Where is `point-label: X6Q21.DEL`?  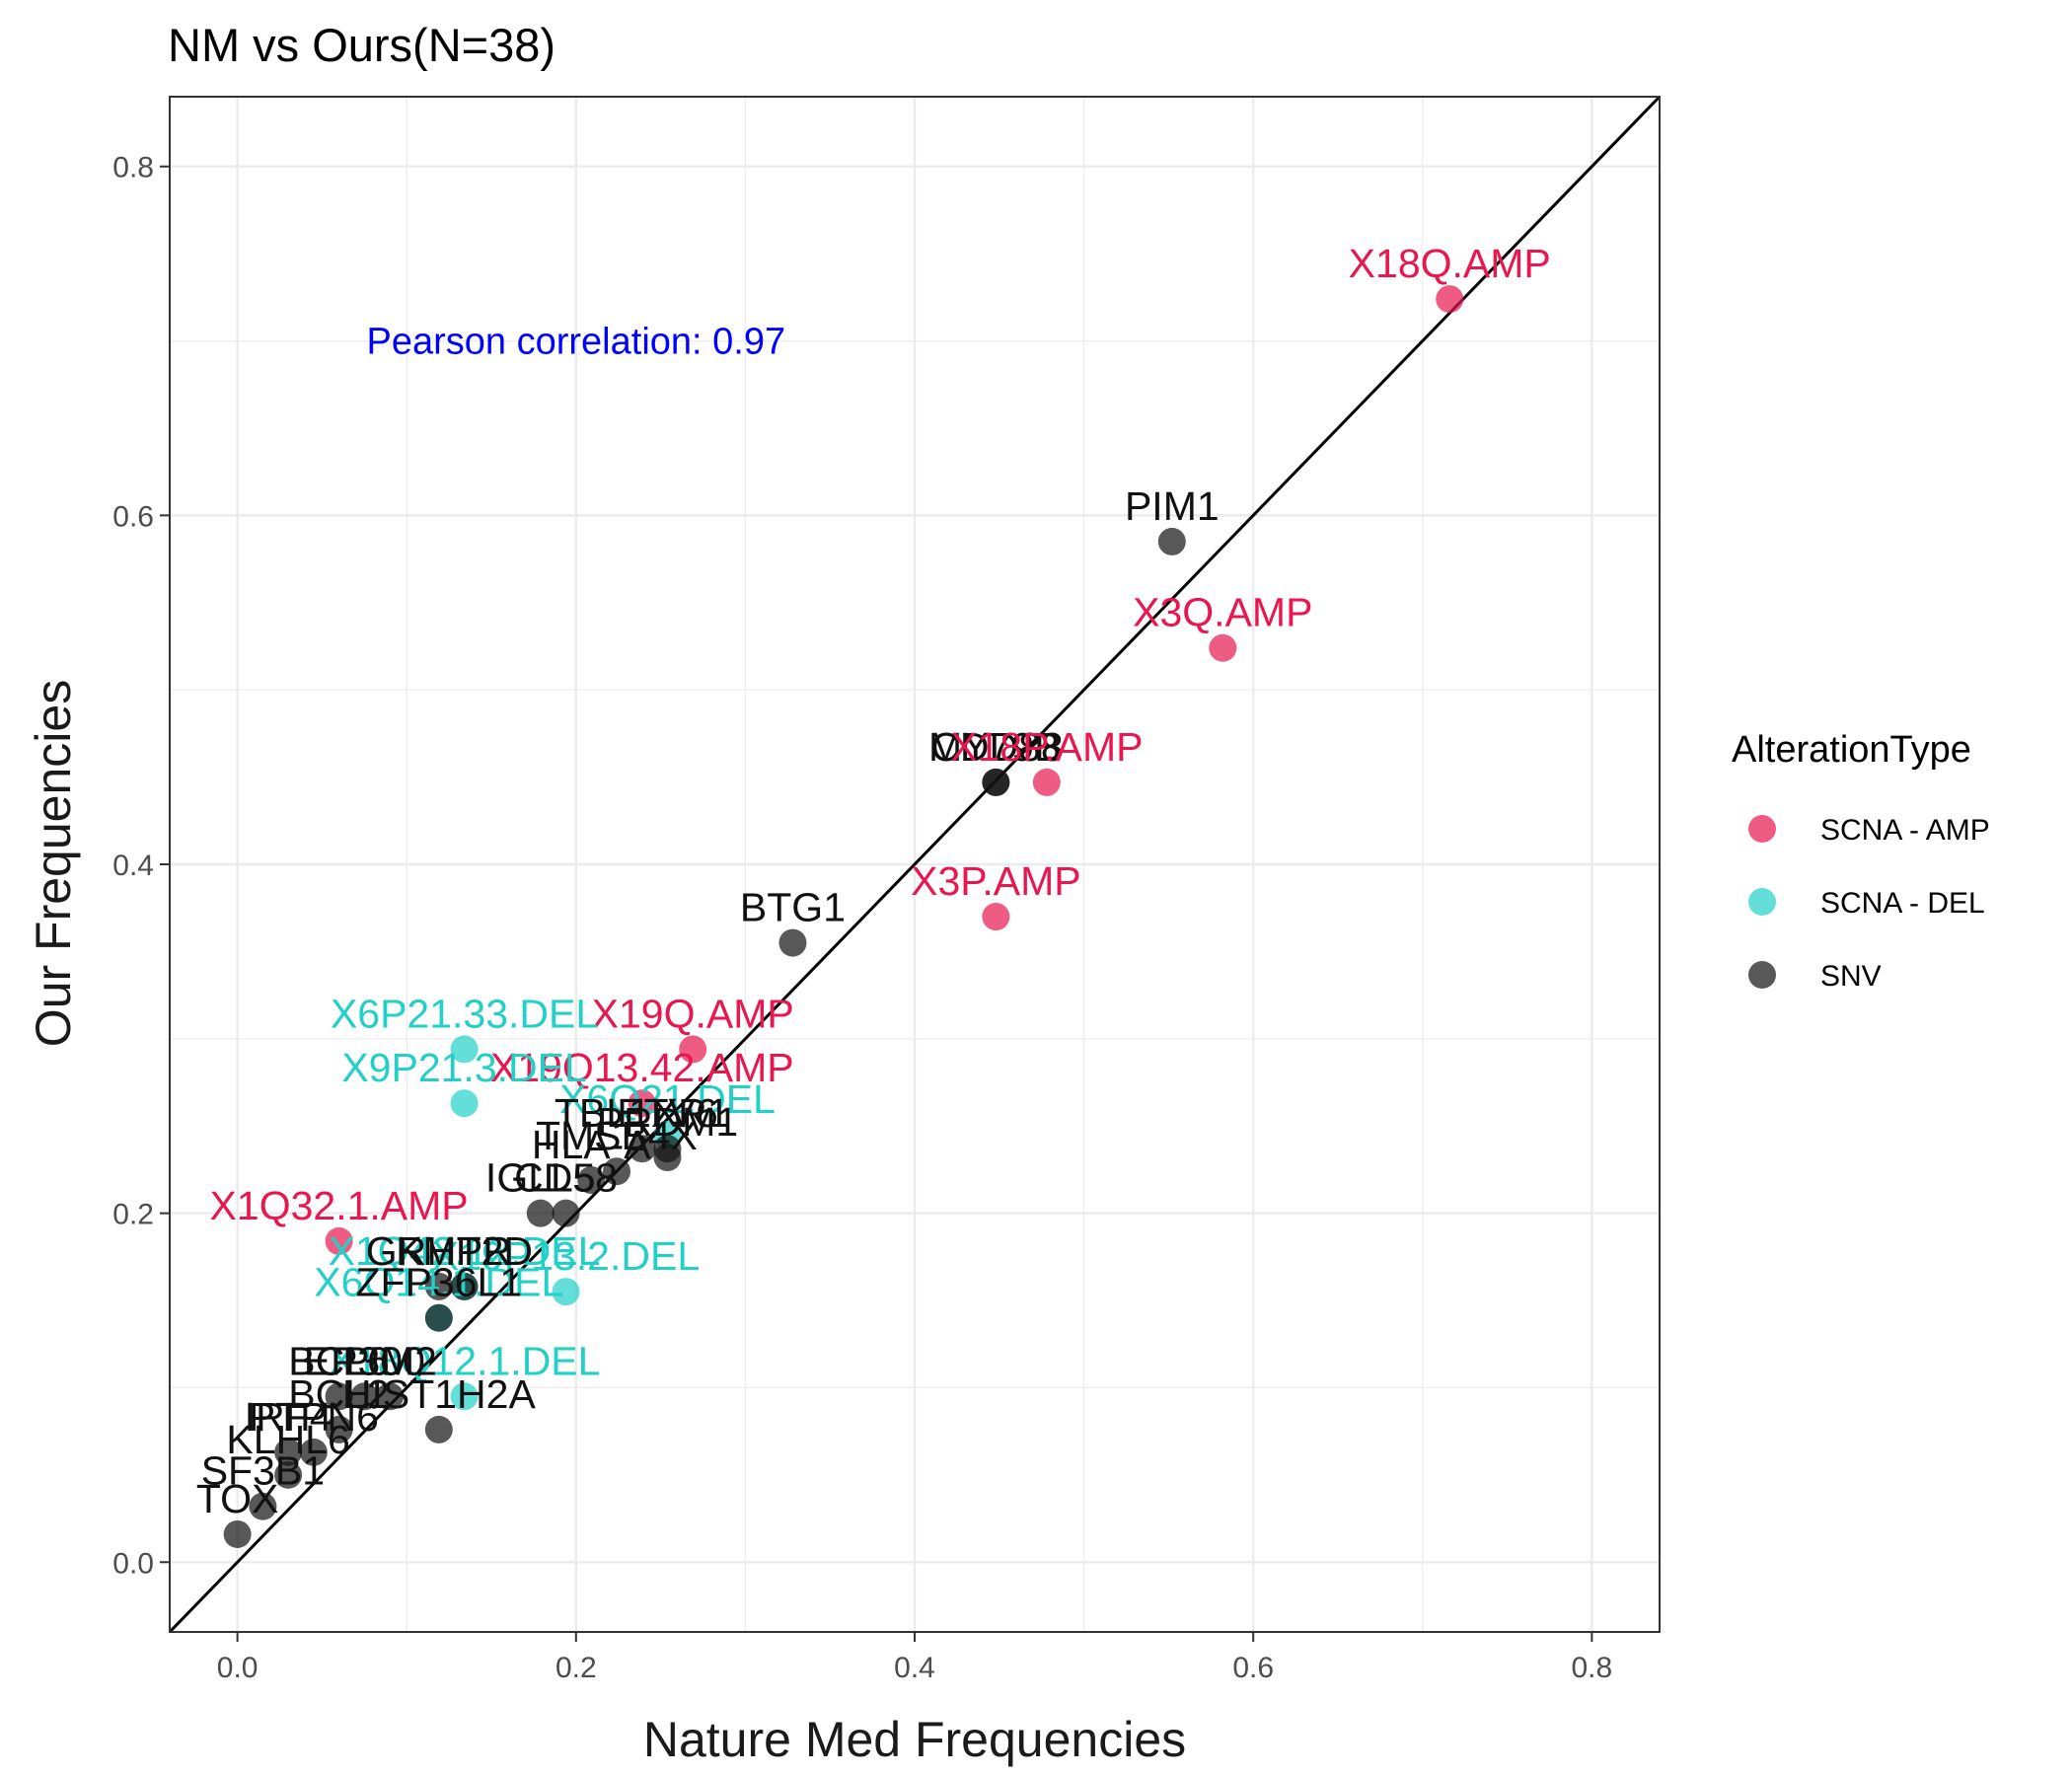 point-label: X6Q21.DEL is located at coordinates (668, 1099).